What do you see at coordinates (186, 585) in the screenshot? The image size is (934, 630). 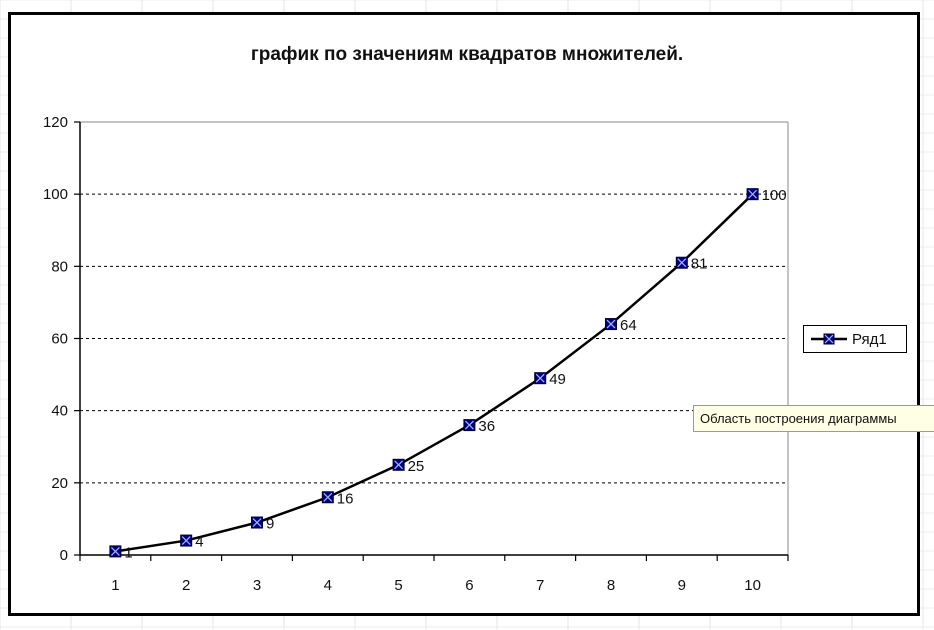 I see `x-tick-label: 2` at bounding box center [186, 585].